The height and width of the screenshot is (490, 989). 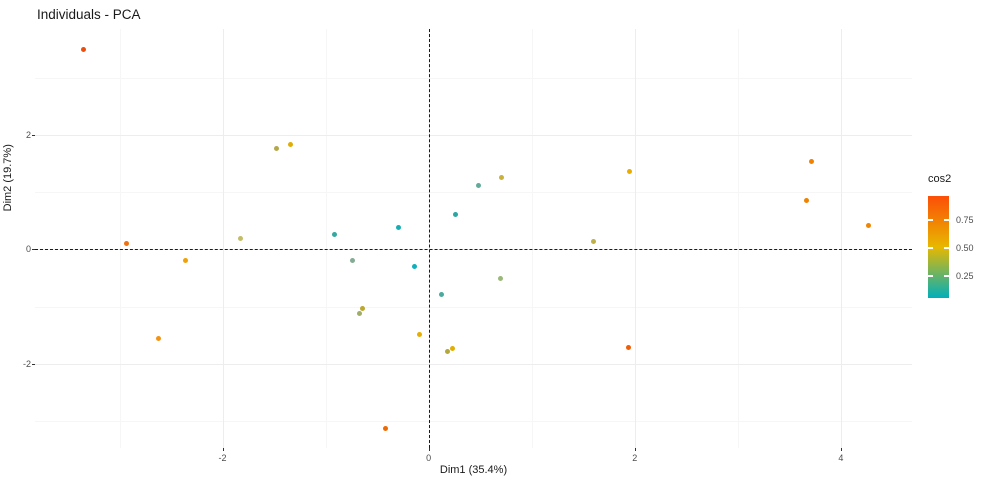 I want to click on zero-reference-line-horizontal, so click(x=473, y=250).